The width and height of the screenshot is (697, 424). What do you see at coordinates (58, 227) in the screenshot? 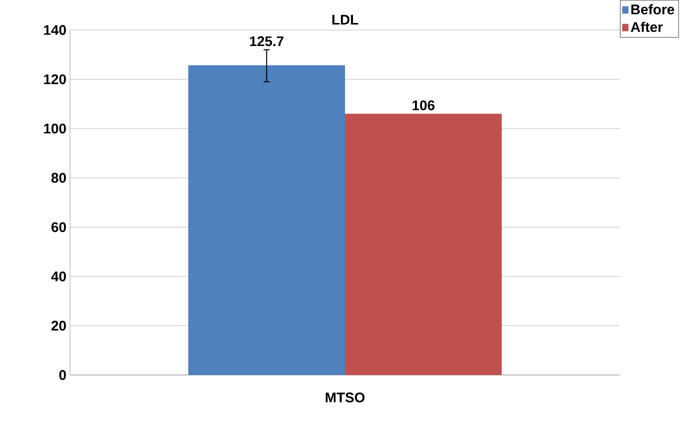
I see `y-tick-label: 60` at bounding box center [58, 227].